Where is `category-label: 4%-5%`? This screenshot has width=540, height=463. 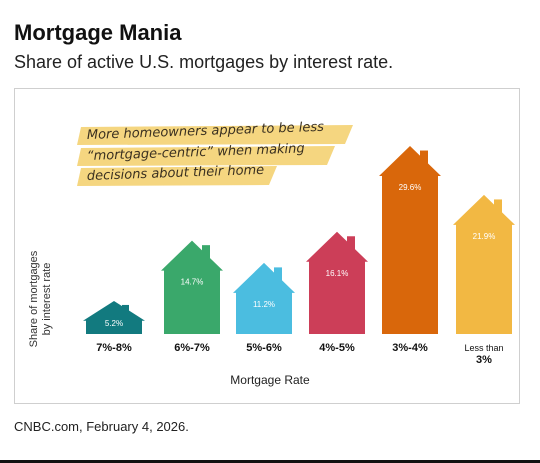 category-label: 4%-5% is located at coordinates (337, 348).